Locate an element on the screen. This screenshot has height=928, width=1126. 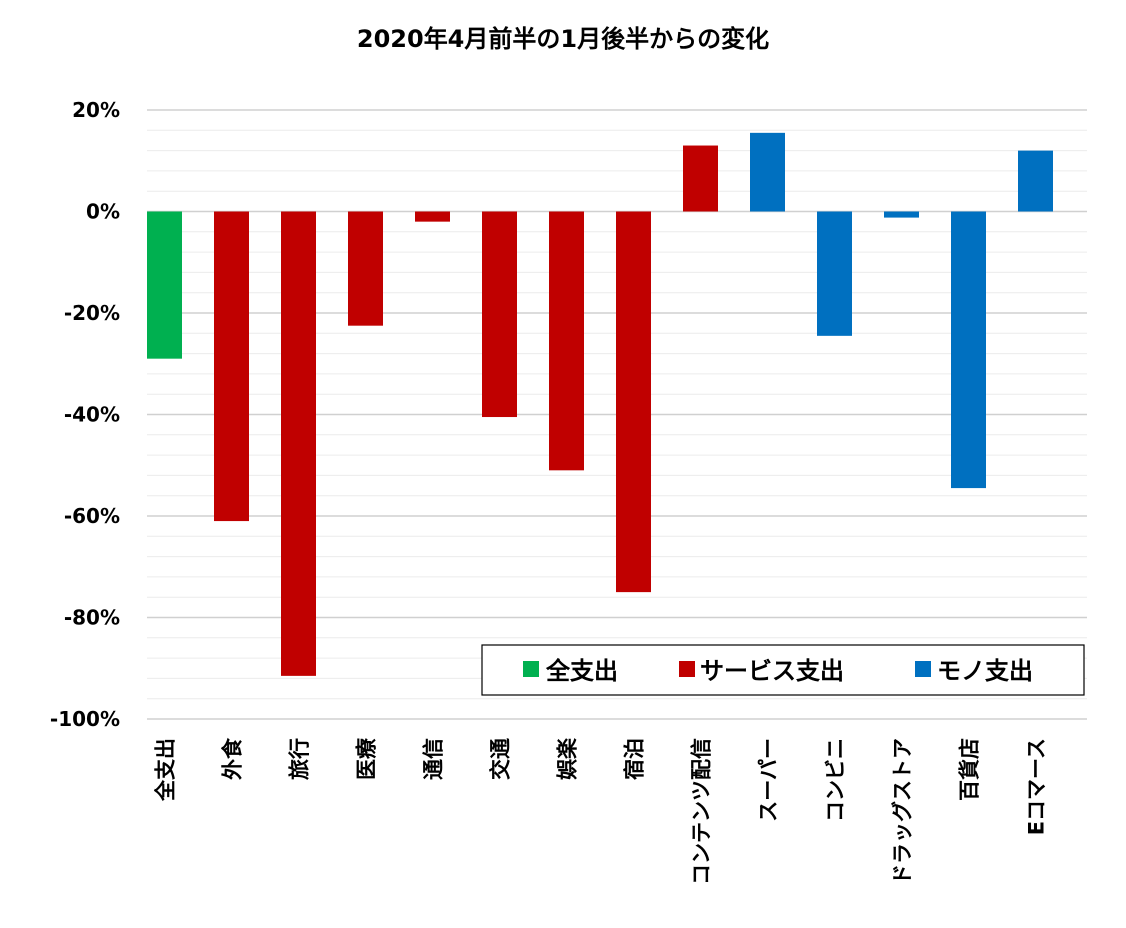
legend-swatch-total is located at coordinates (531, 669).